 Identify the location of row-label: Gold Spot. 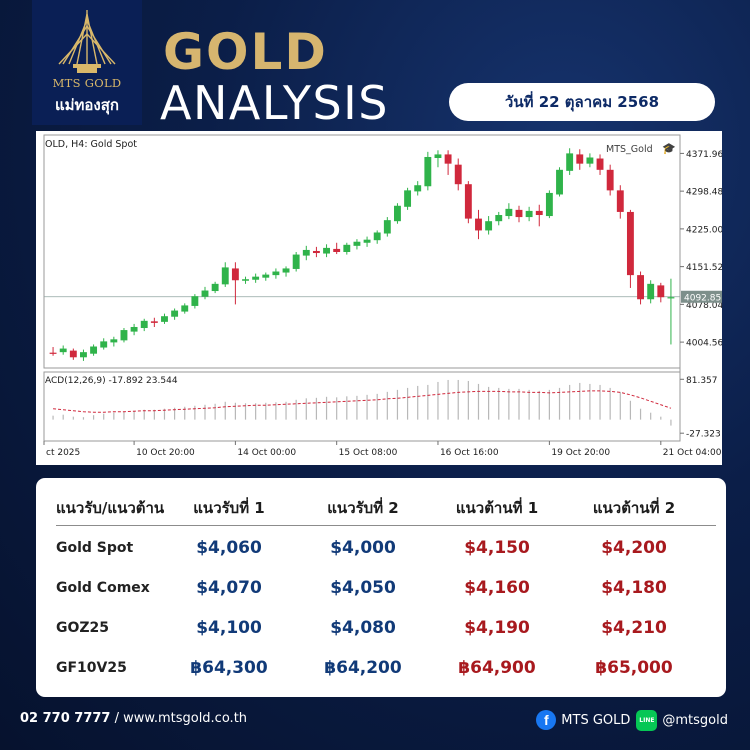
(95, 548).